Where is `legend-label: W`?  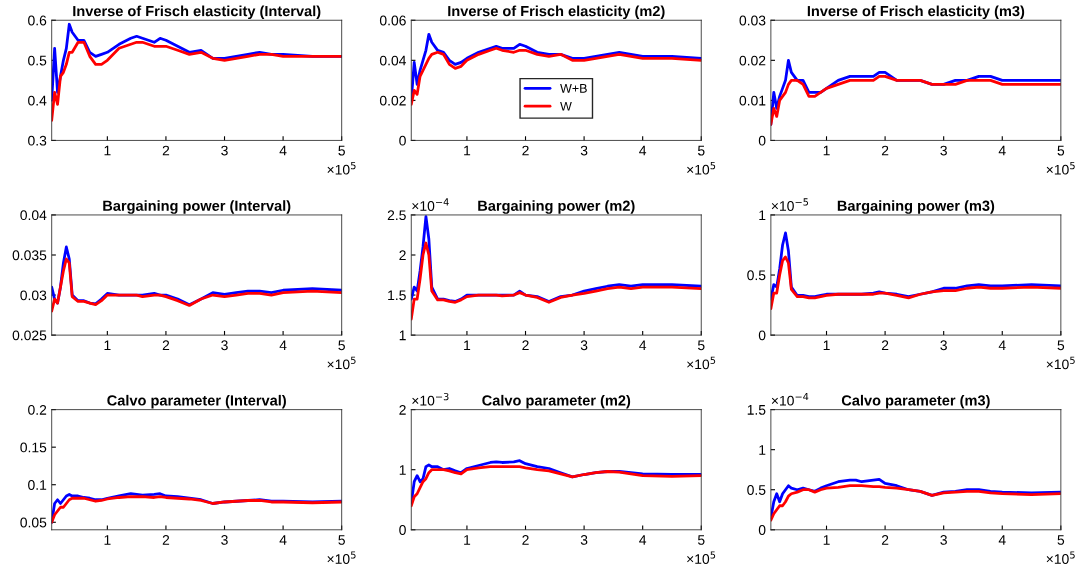
legend-label: W is located at coordinates (566, 106).